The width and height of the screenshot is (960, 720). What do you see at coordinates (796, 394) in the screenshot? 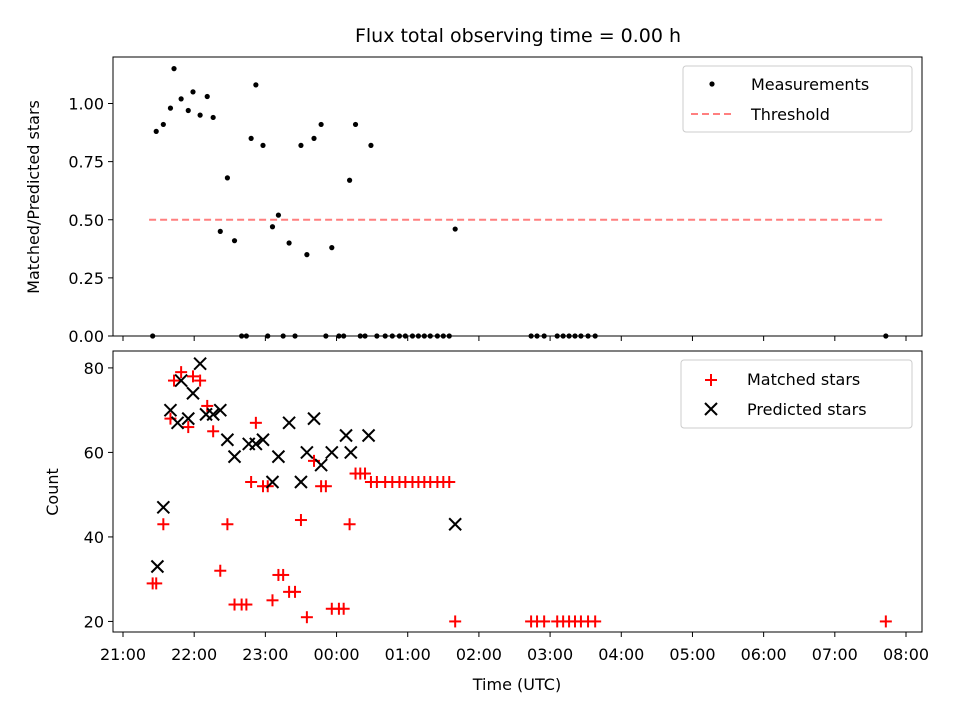
I see `bottom-legend: Matched stars Predicted stars` at bounding box center [796, 394].